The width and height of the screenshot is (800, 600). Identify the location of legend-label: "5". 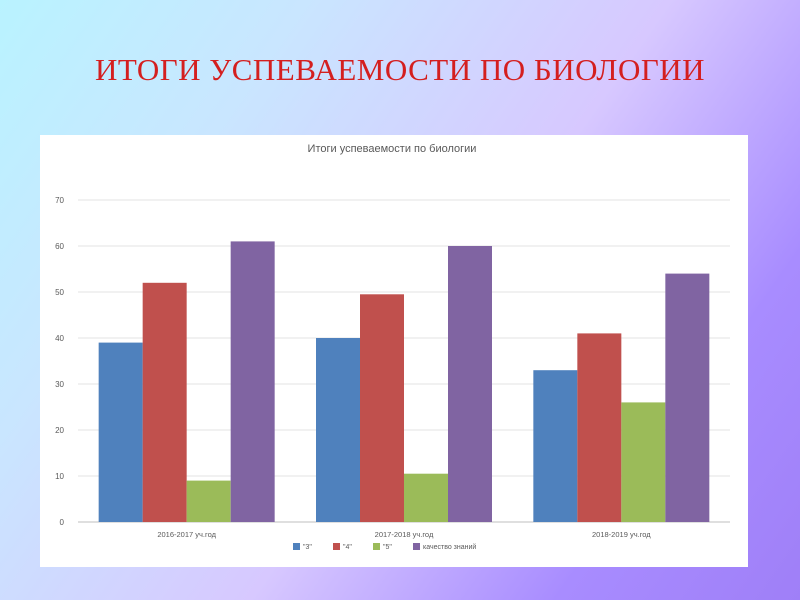
(387, 547).